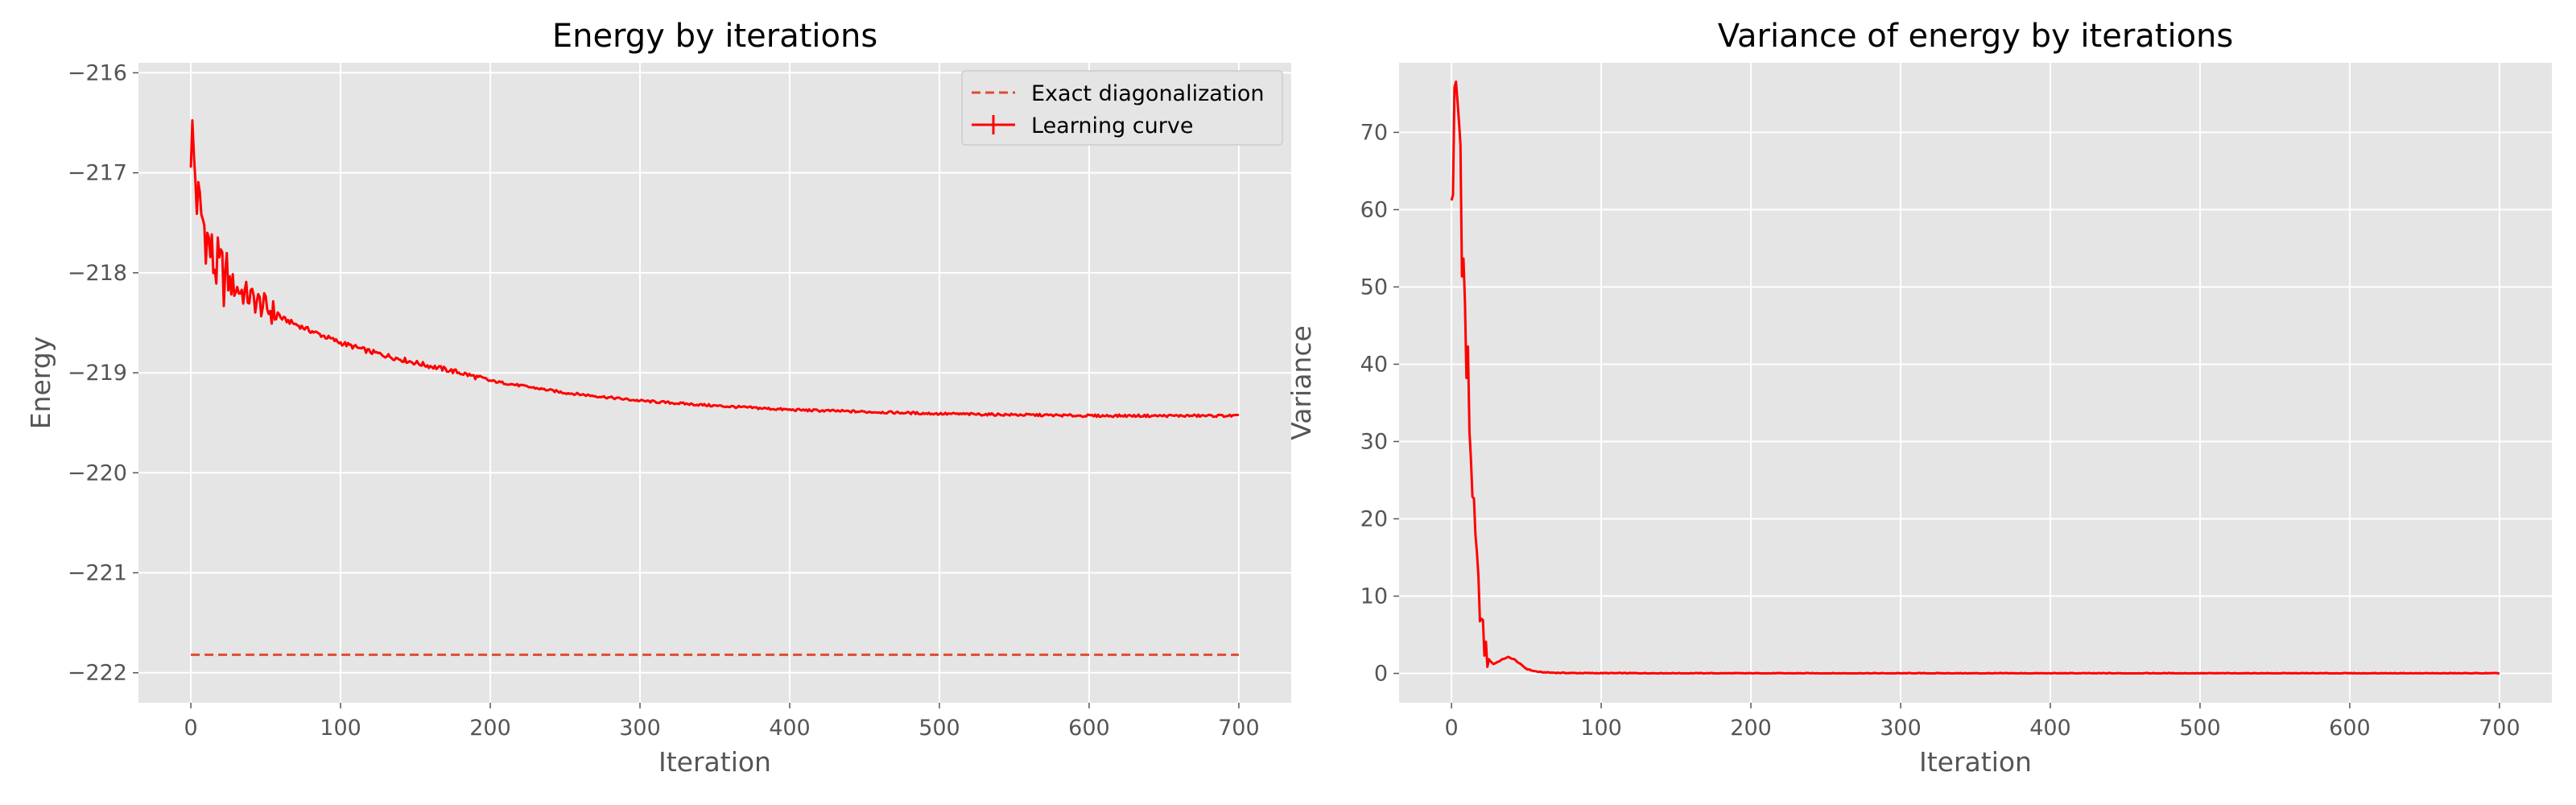  Describe the element at coordinates (97, 673) in the screenshot. I see `y-tick-label: −222` at that location.